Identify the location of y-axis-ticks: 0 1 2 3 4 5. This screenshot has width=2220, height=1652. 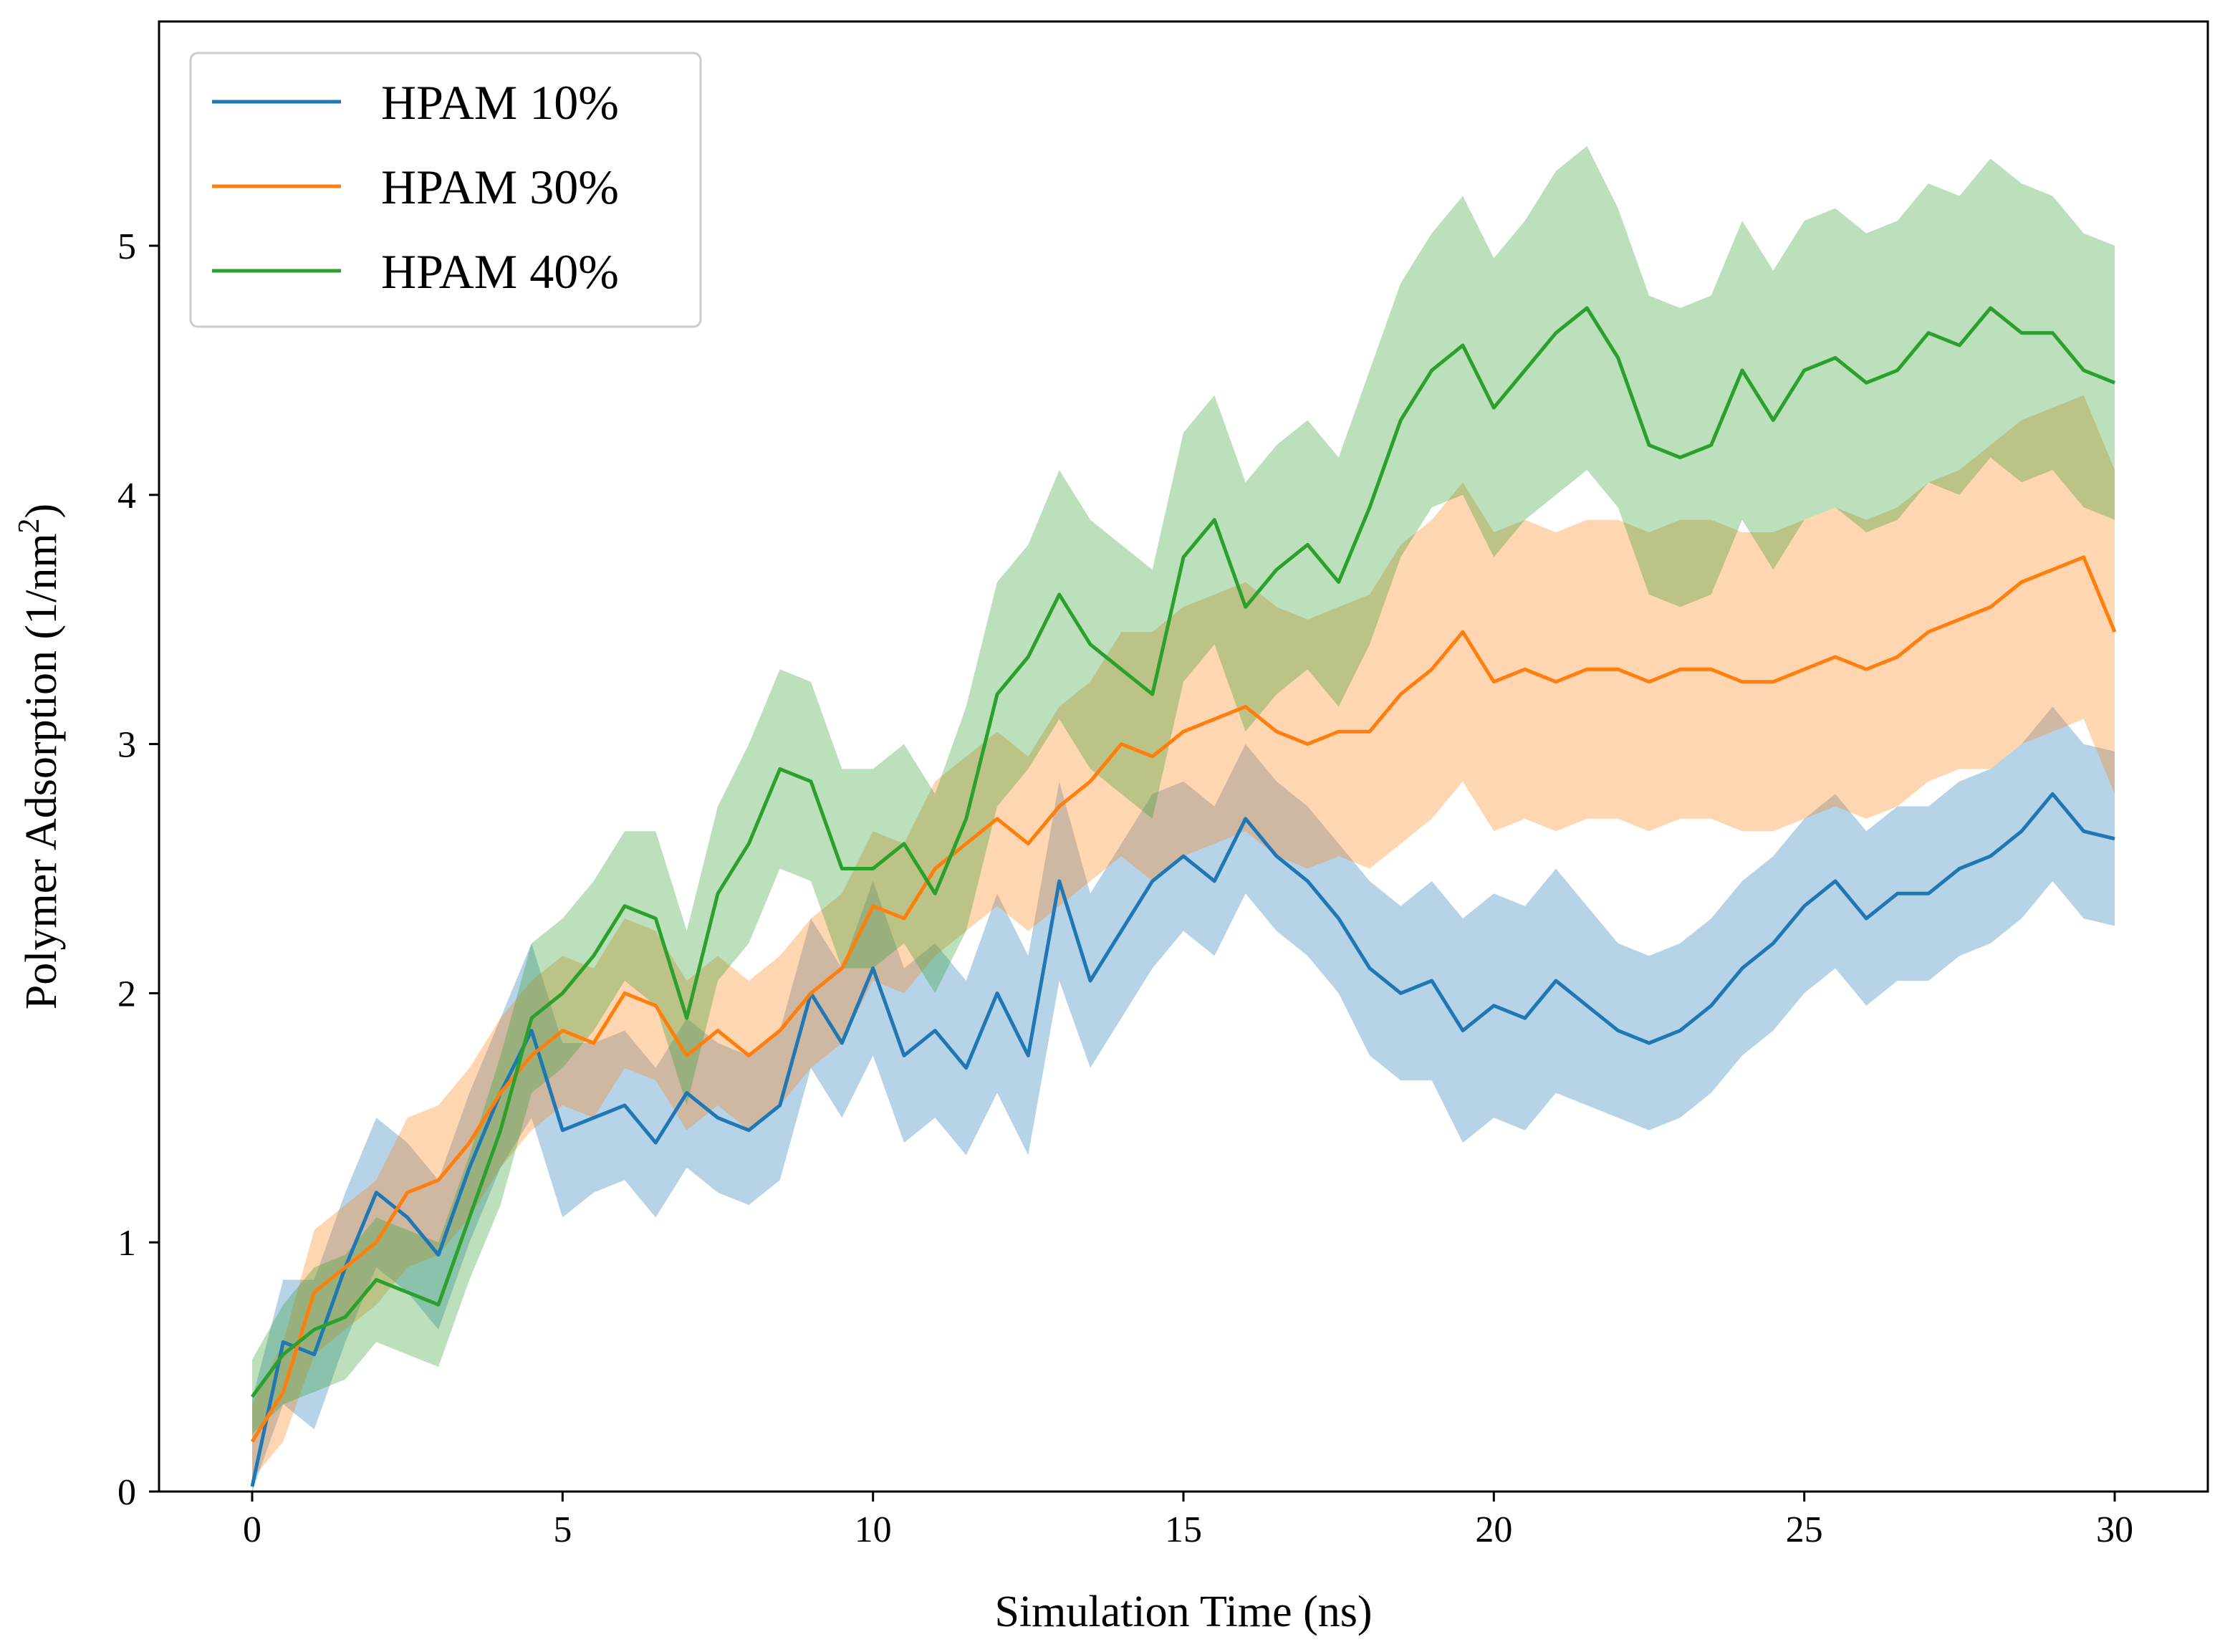
(138, 869).